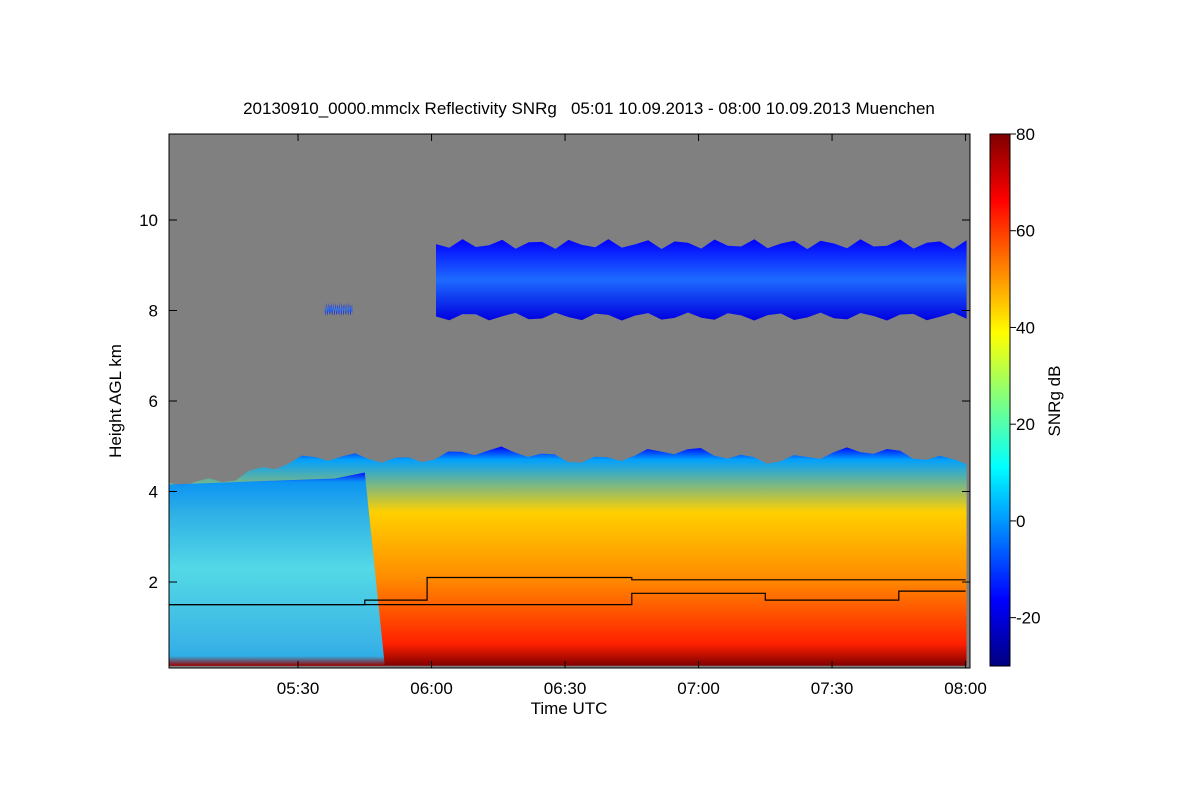 Image resolution: width=1200 pixels, height=800 pixels. Describe the element at coordinates (701, 280) in the screenshot. I see `upper-cloud-layer` at that location.